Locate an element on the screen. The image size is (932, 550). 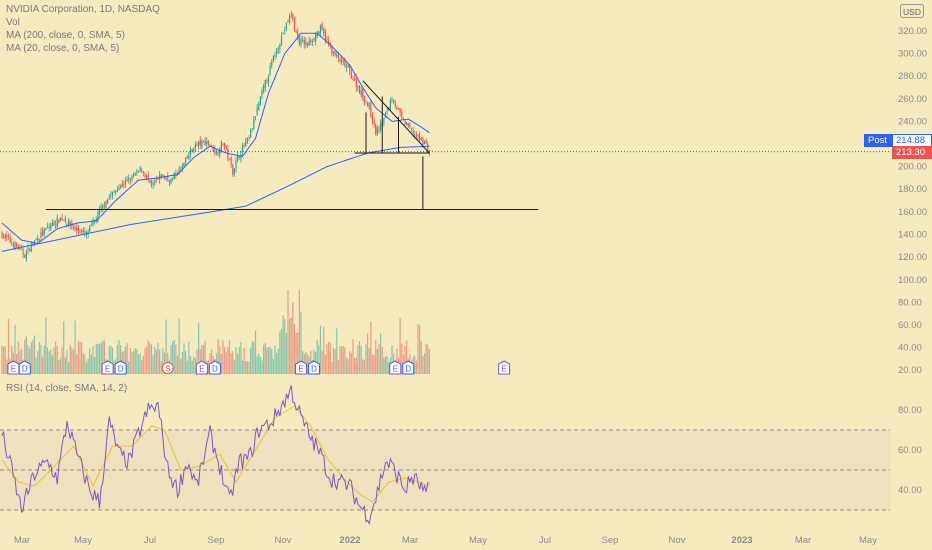
earnings-marker-shape is located at coordinates (107, 367).